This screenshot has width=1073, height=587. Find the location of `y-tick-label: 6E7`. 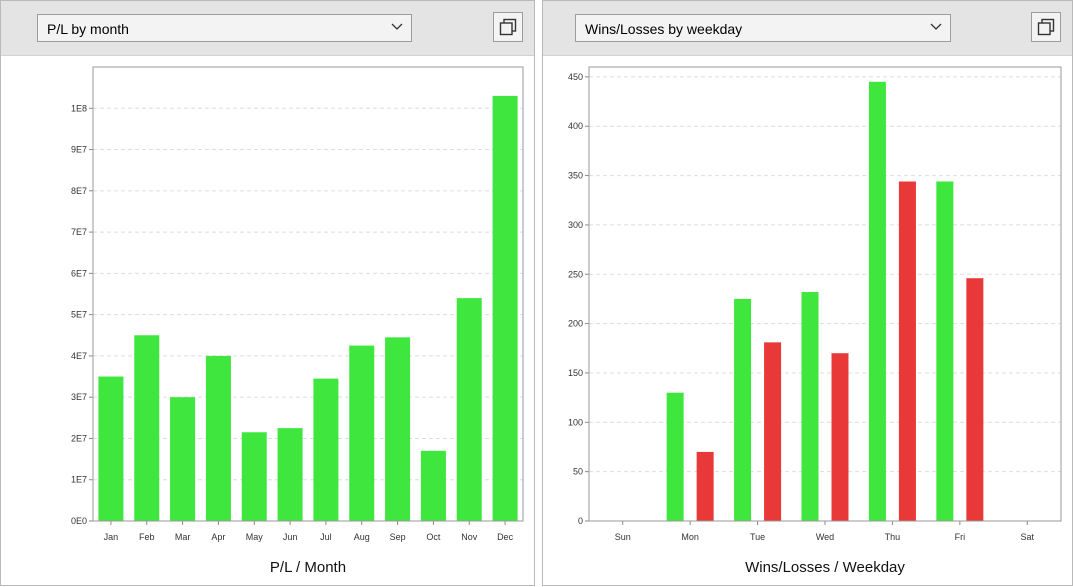

y-tick-label: 6E7 is located at coordinates (79, 273).